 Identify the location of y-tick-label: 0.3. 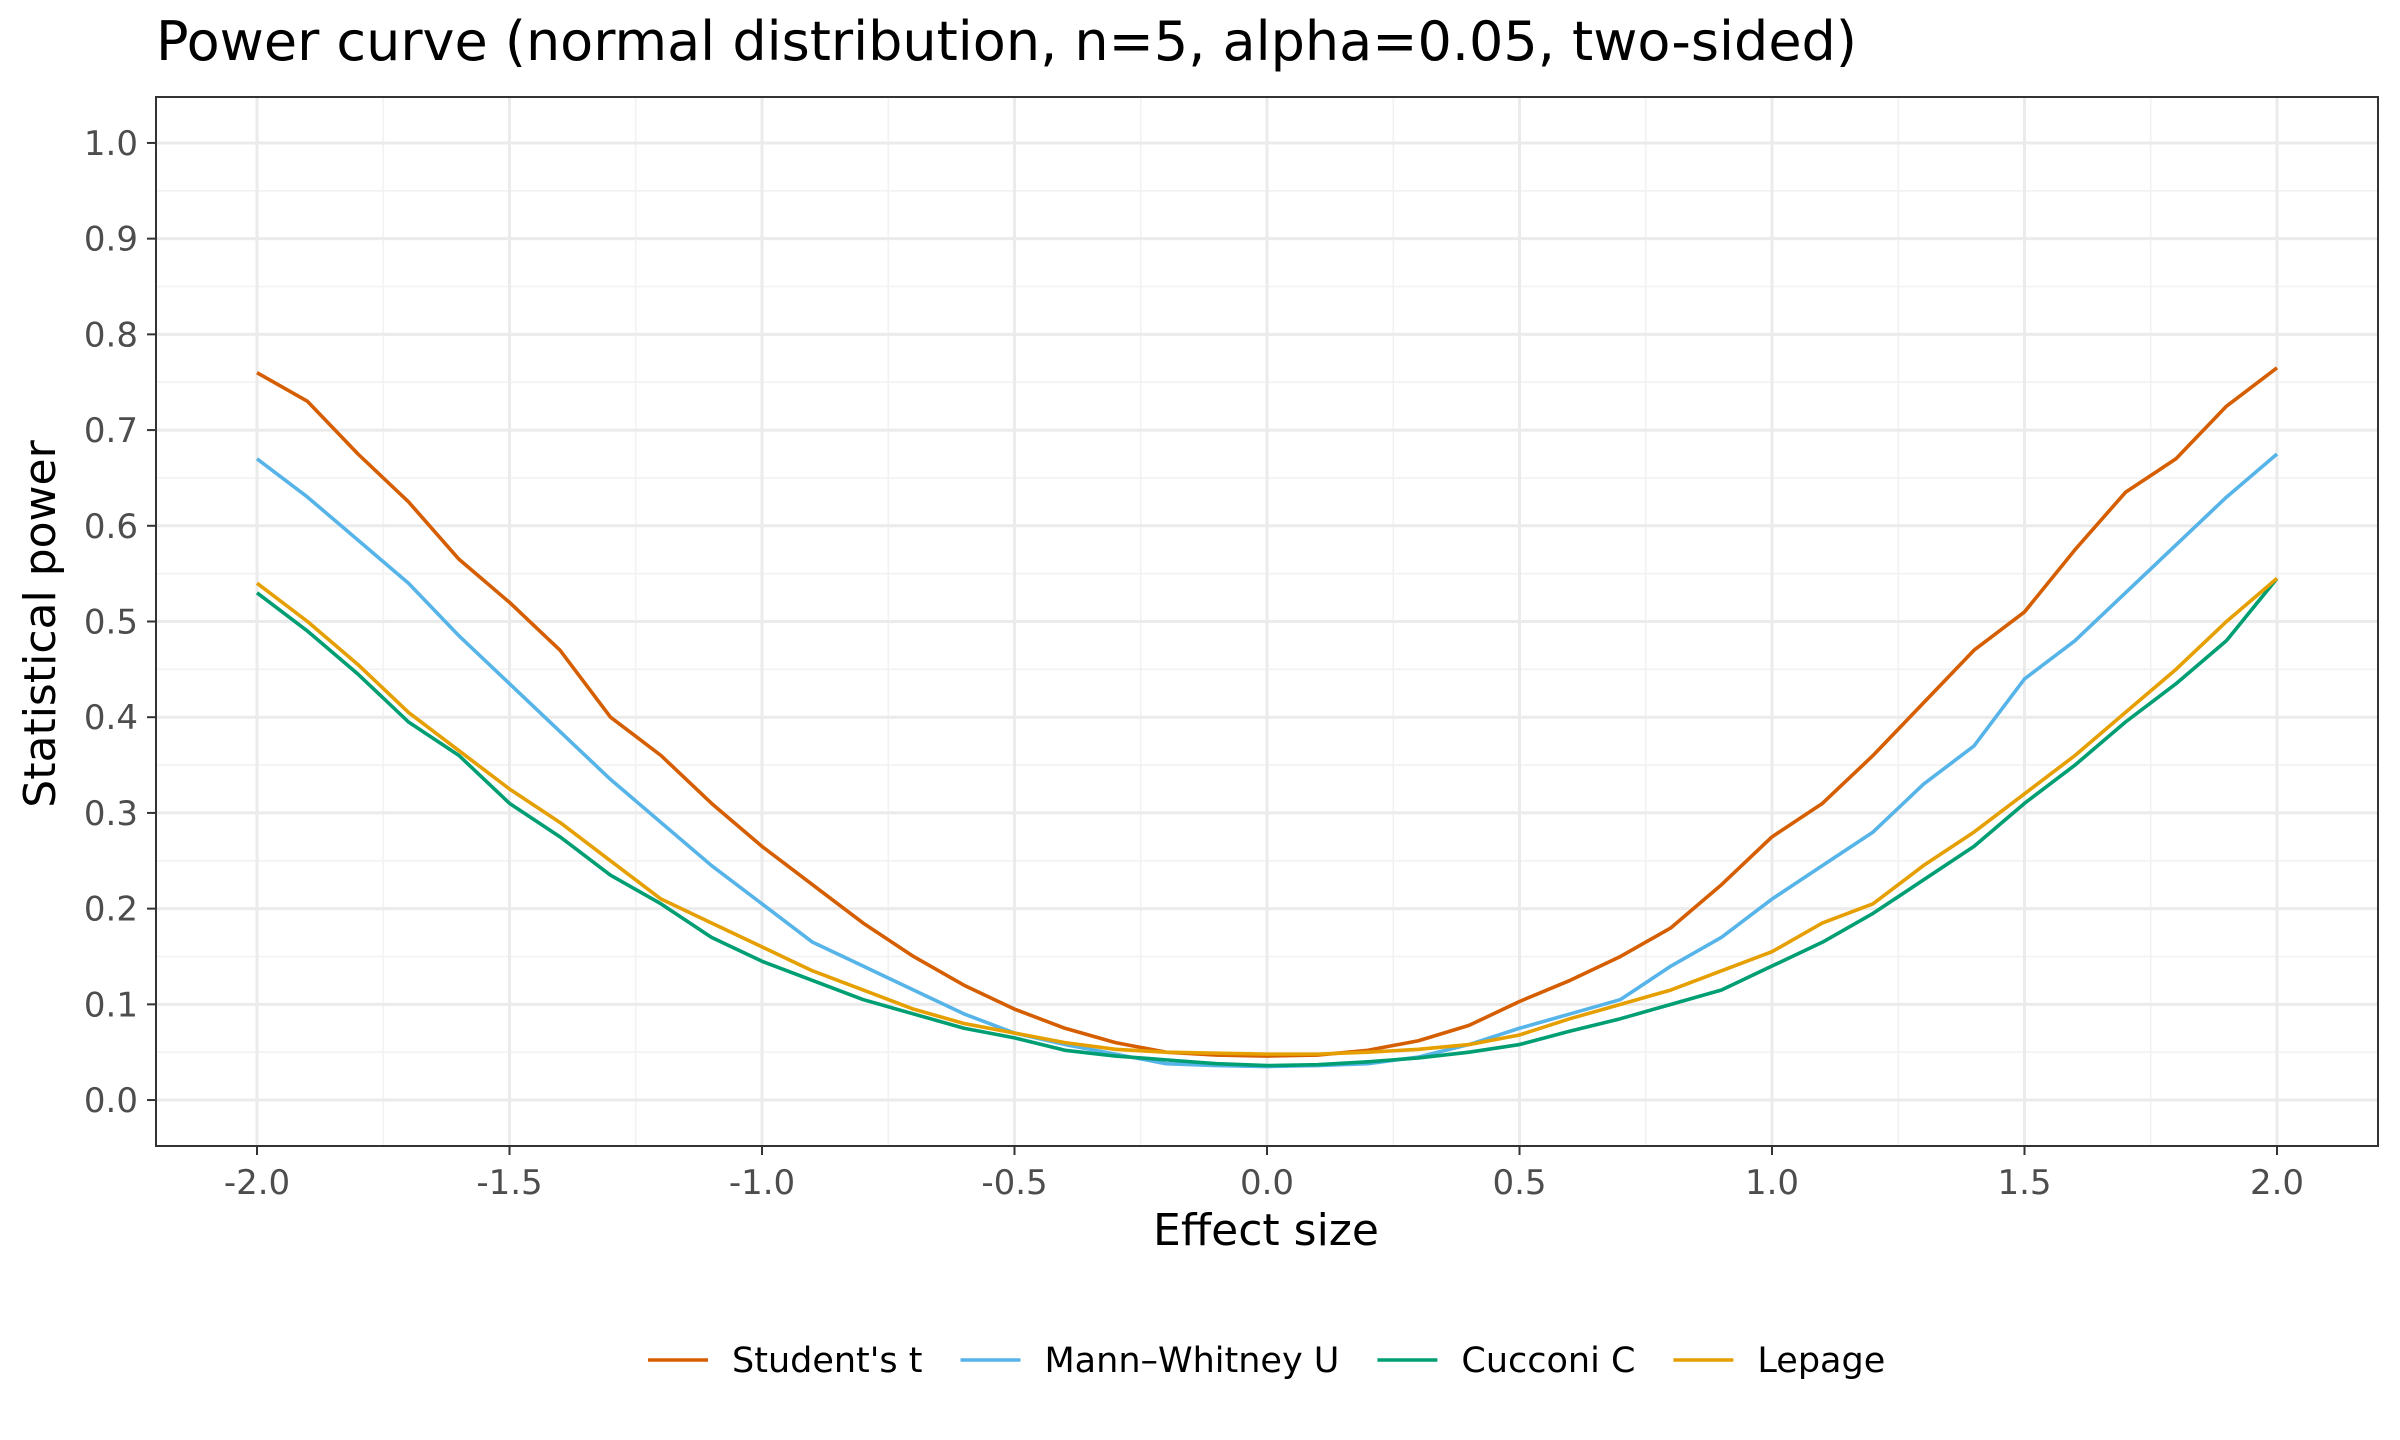
(111, 814).